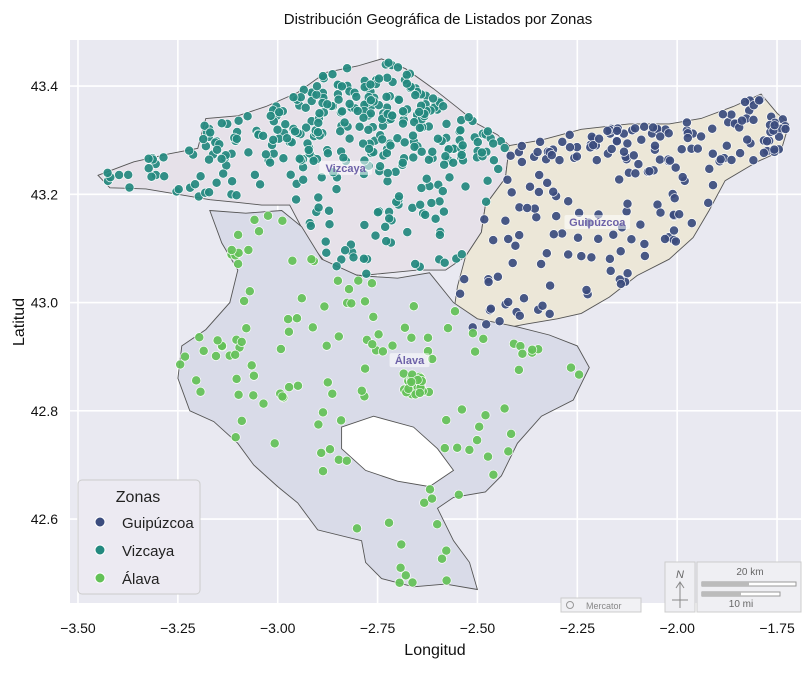 Image resolution: width=807 pixels, height=680 pixels. Describe the element at coordinates (398, 451) in the screenshot. I see `region-hole` at that location.